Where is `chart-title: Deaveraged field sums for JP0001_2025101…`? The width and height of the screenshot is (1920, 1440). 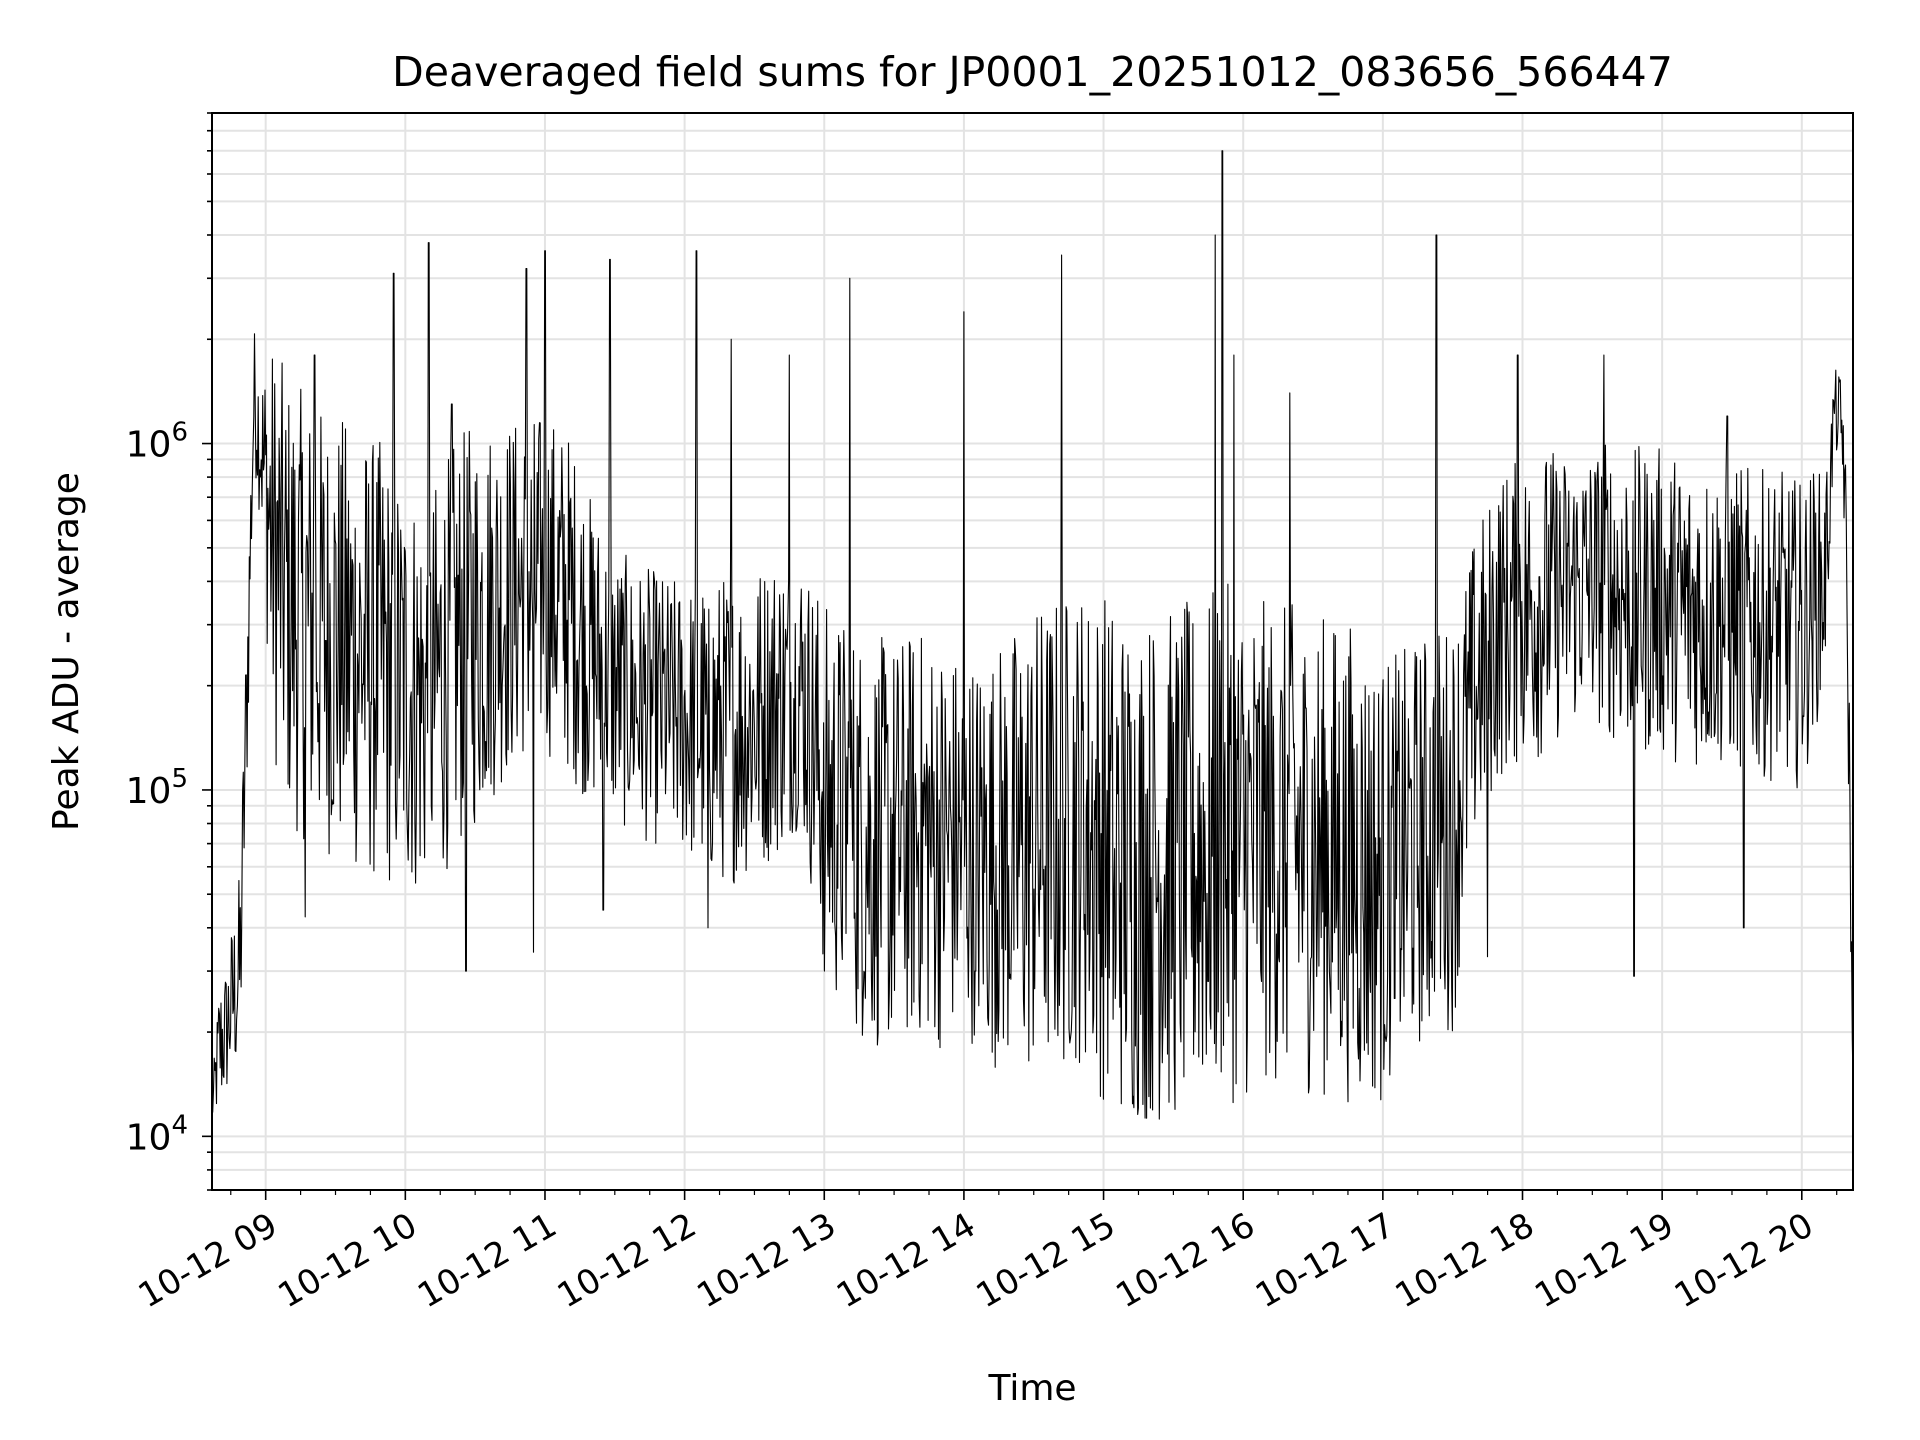 chart-title: Deaveraged field sums for JP0001_2025101… is located at coordinates (1032, 72).